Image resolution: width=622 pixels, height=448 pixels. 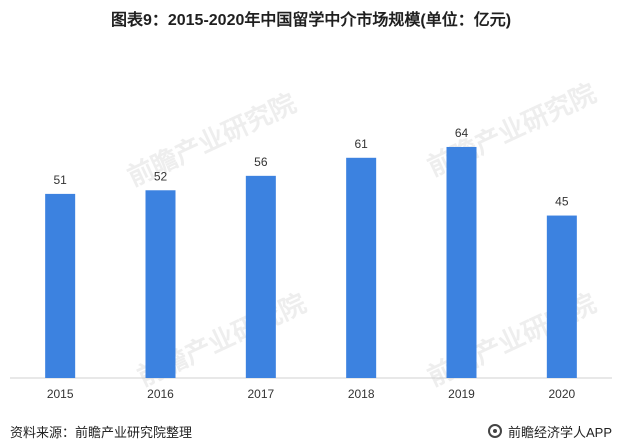 I want to click on data-label-2016: 52, so click(x=161, y=176).